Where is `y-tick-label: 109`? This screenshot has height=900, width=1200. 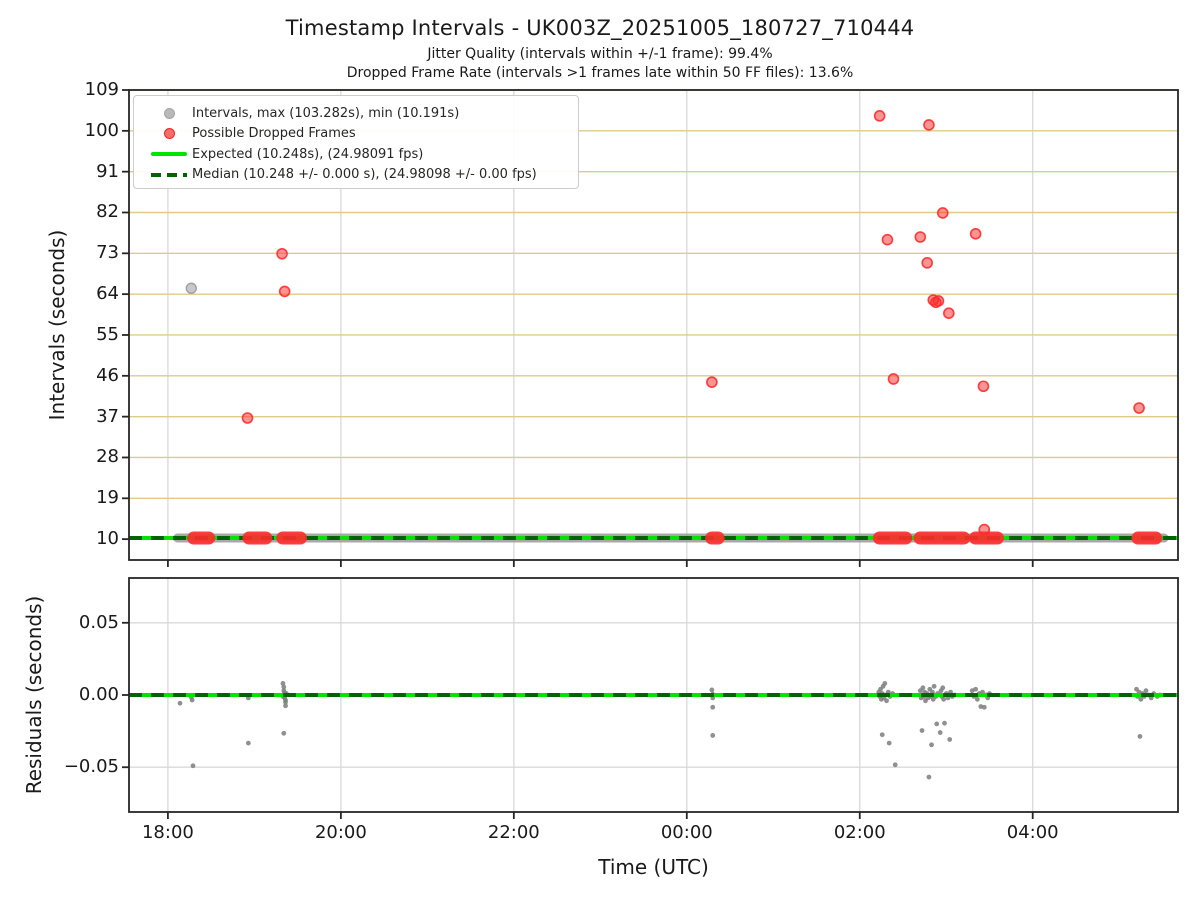
y-tick-label: 109 is located at coordinates (101, 89).